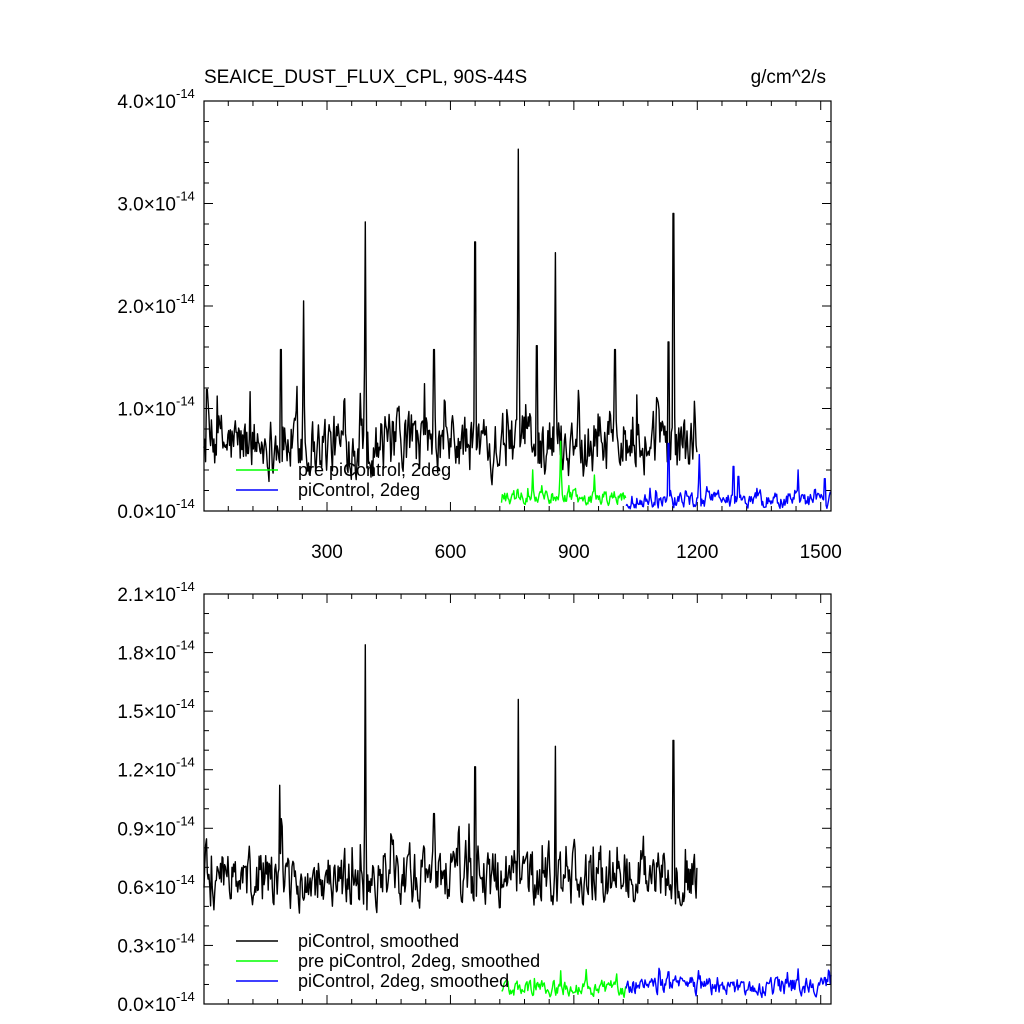 Image resolution: width=1024 pixels, height=1024 pixels. What do you see at coordinates (130, 946) in the screenshot?
I see `y-tick-mantissa: 0.3` at bounding box center [130, 946].